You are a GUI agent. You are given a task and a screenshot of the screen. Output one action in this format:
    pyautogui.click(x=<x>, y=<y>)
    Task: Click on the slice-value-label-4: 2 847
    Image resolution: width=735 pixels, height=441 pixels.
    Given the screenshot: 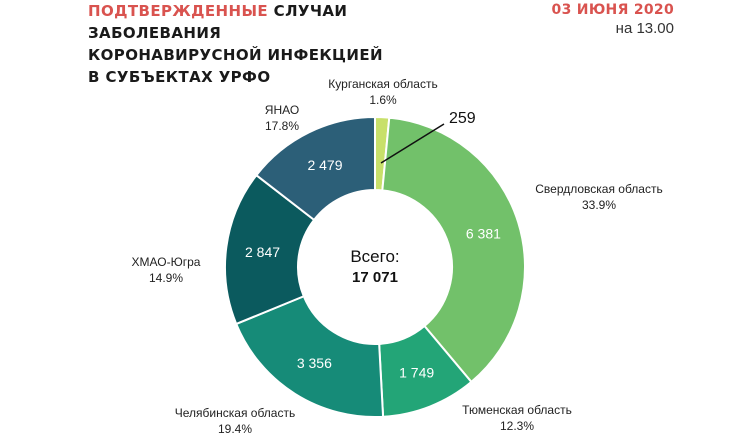 What is the action you would take?
    pyautogui.click(x=262, y=252)
    